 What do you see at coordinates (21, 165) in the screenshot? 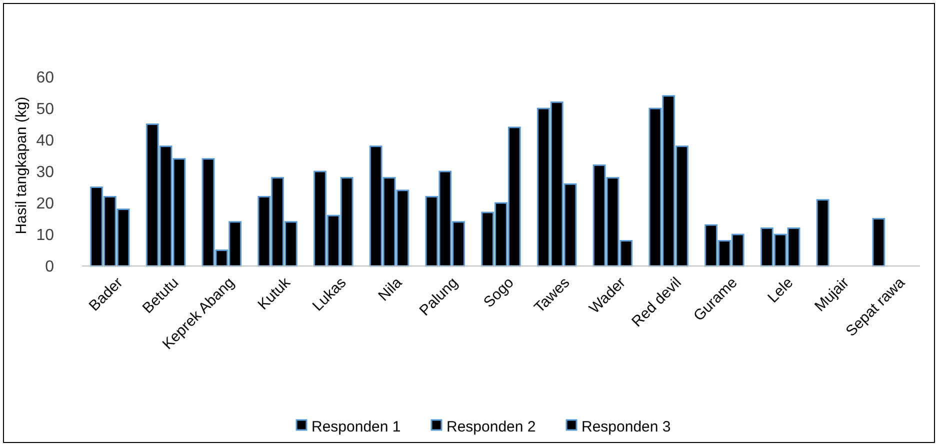
I see `y-axis-title: Hasil tangkapan (kg)` at bounding box center [21, 165].